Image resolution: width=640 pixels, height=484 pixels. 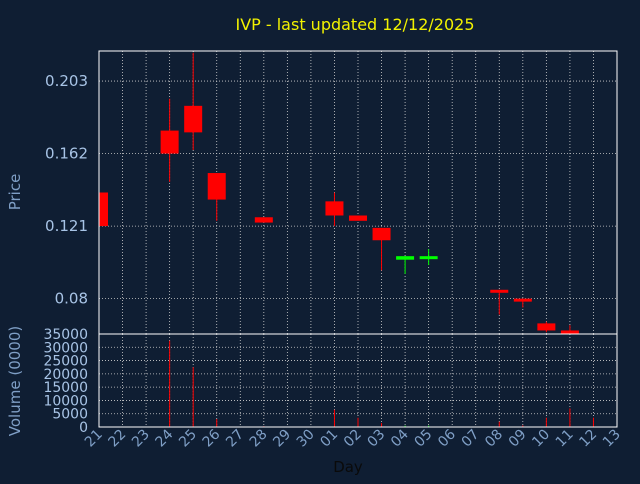 What do you see at coordinates (15, 381) in the screenshot?
I see `volume-axis-label: Volume (0000)` at bounding box center [15, 381].